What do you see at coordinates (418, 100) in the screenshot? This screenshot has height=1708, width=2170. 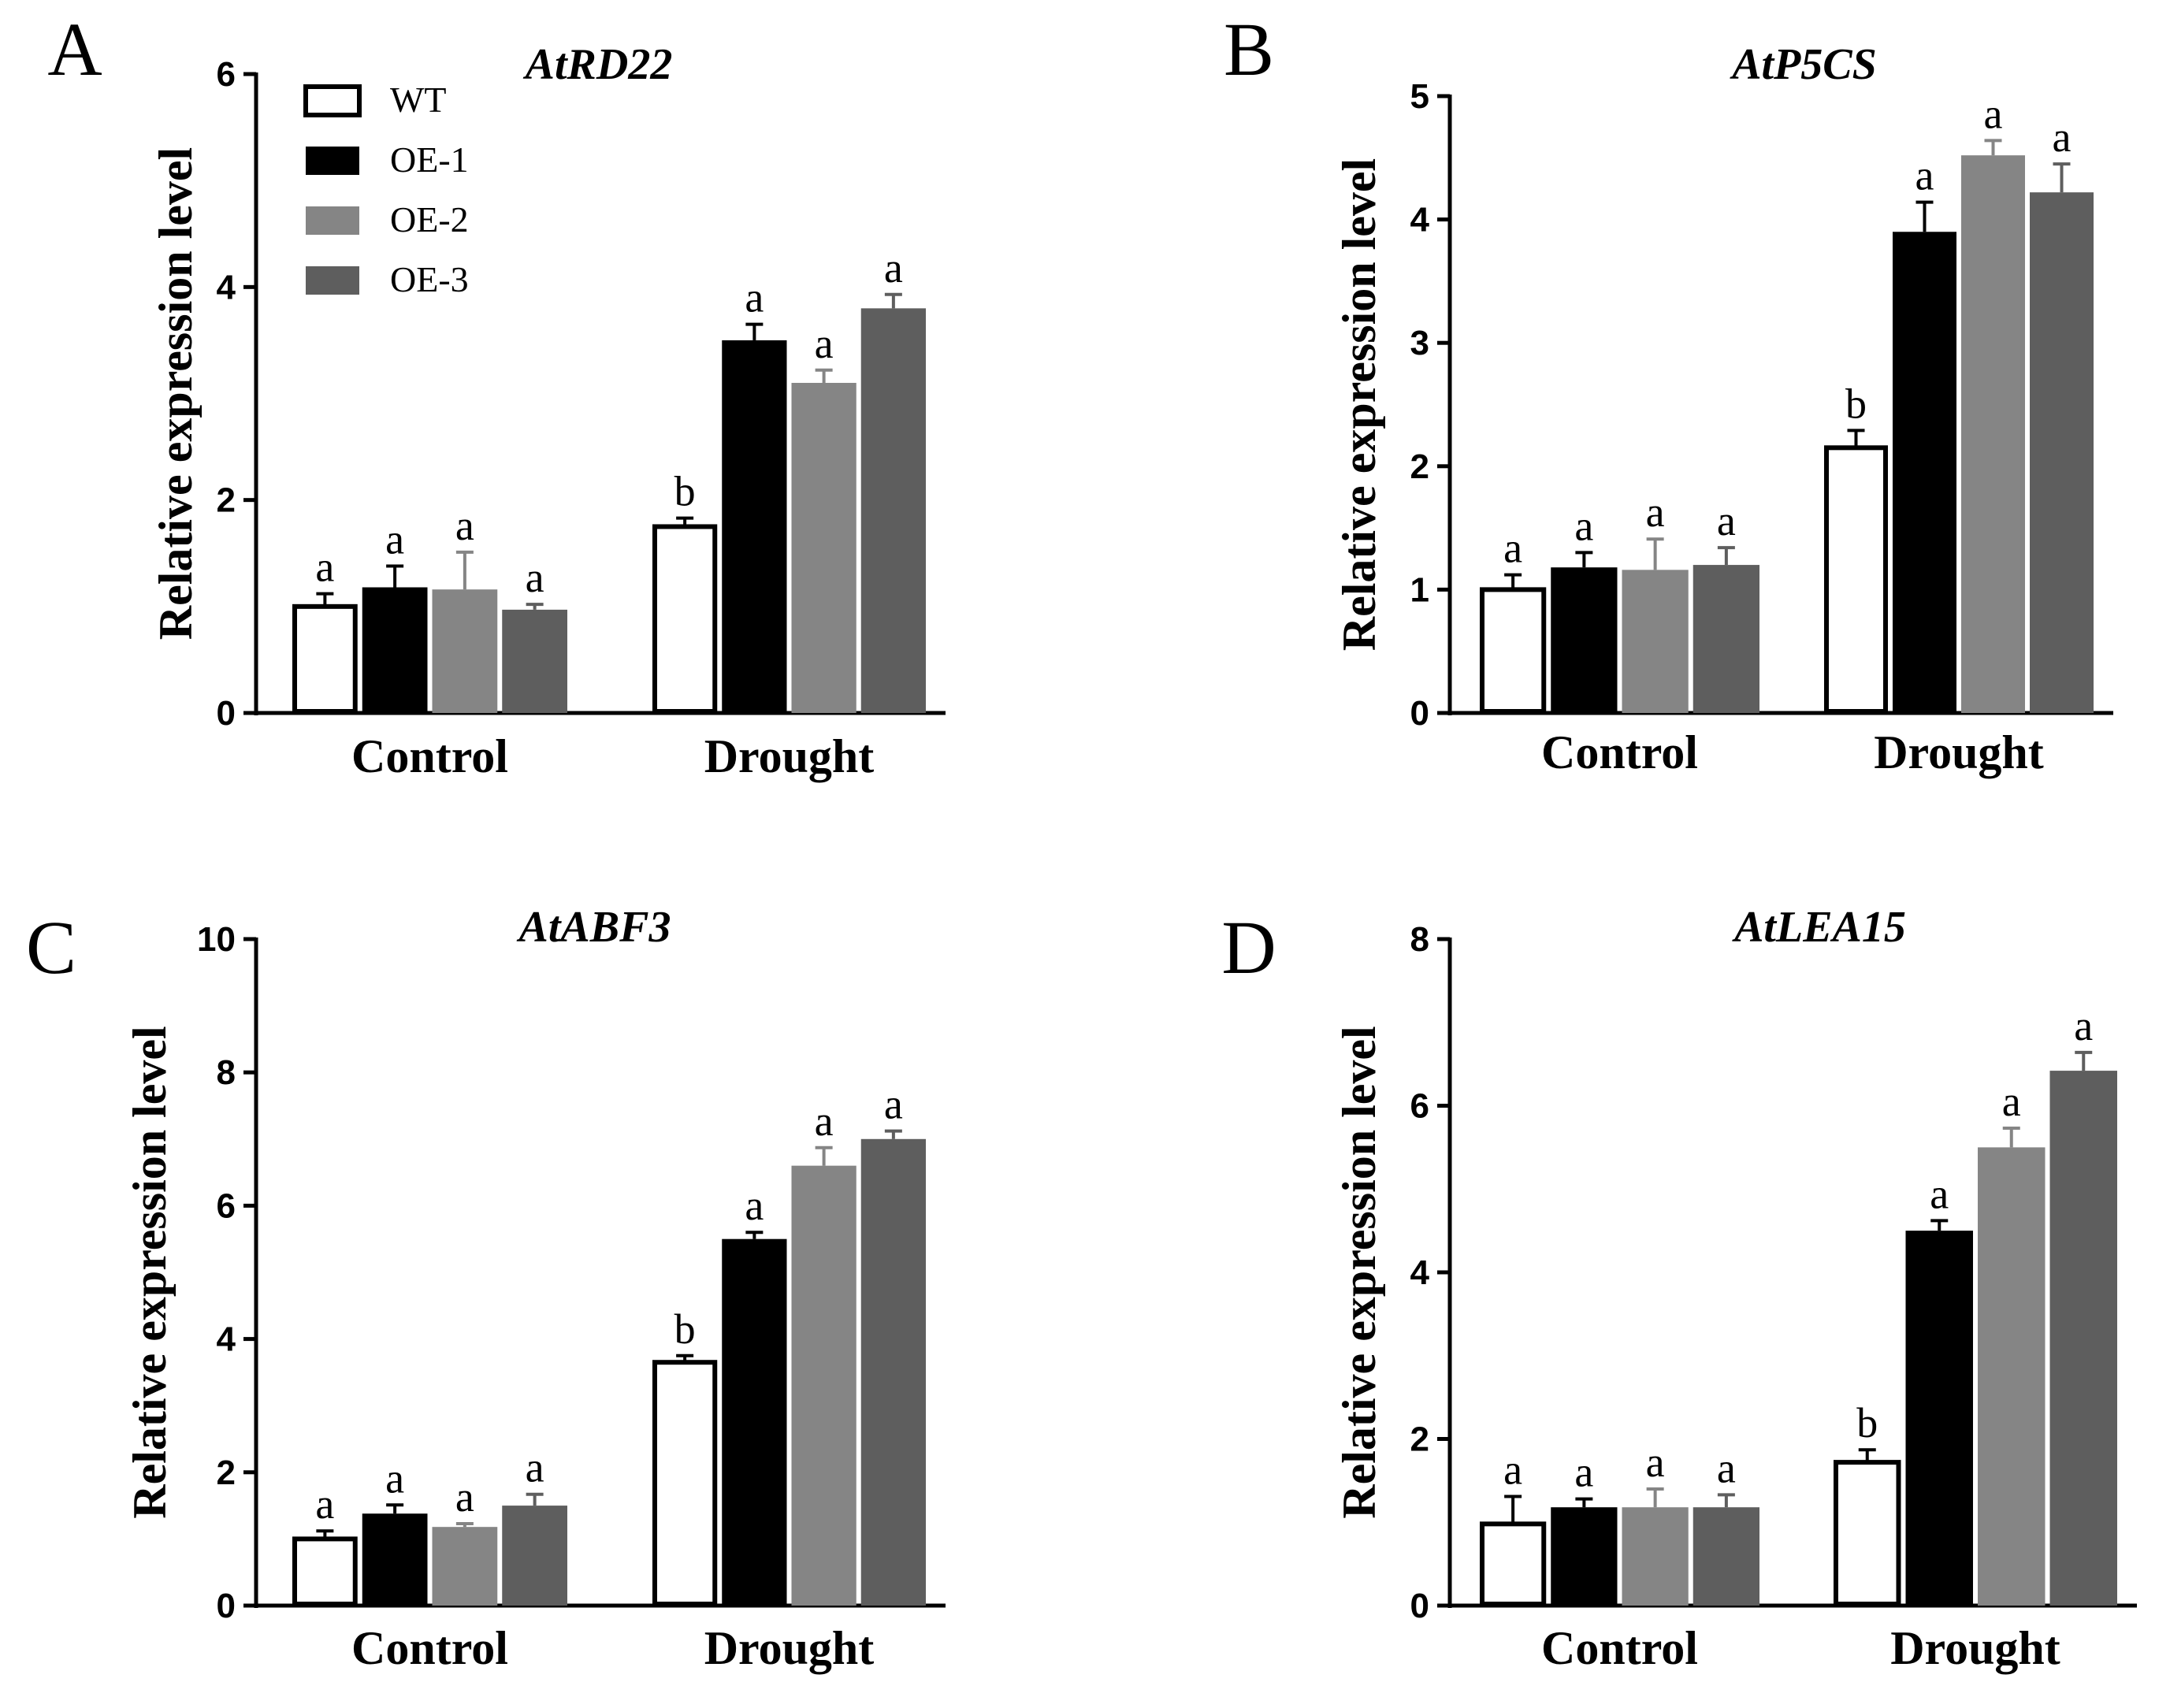 I see `legend-label: WT` at bounding box center [418, 100].